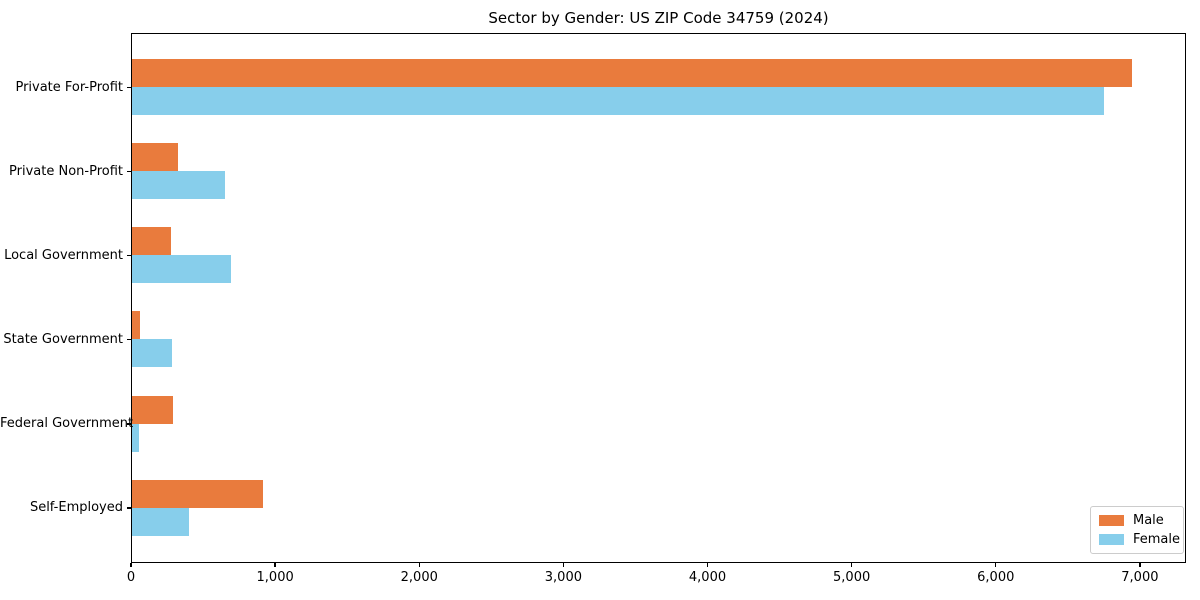 This screenshot has width=1200, height=600. Describe the element at coordinates (63, 339) in the screenshot. I see `y-tick-label-state-government: State Government` at that location.